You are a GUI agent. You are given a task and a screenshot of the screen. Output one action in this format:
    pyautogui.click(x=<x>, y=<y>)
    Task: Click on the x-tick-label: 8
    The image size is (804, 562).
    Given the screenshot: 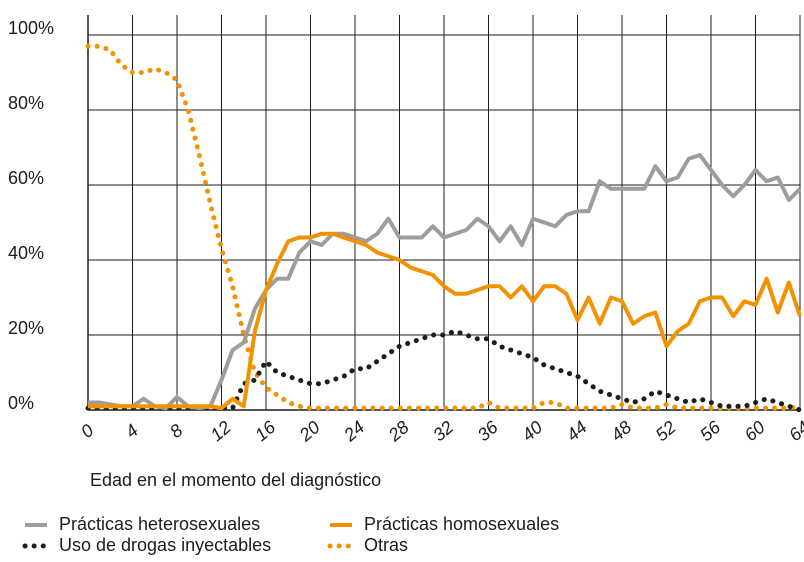 What is the action you would take?
    pyautogui.click(x=176, y=431)
    